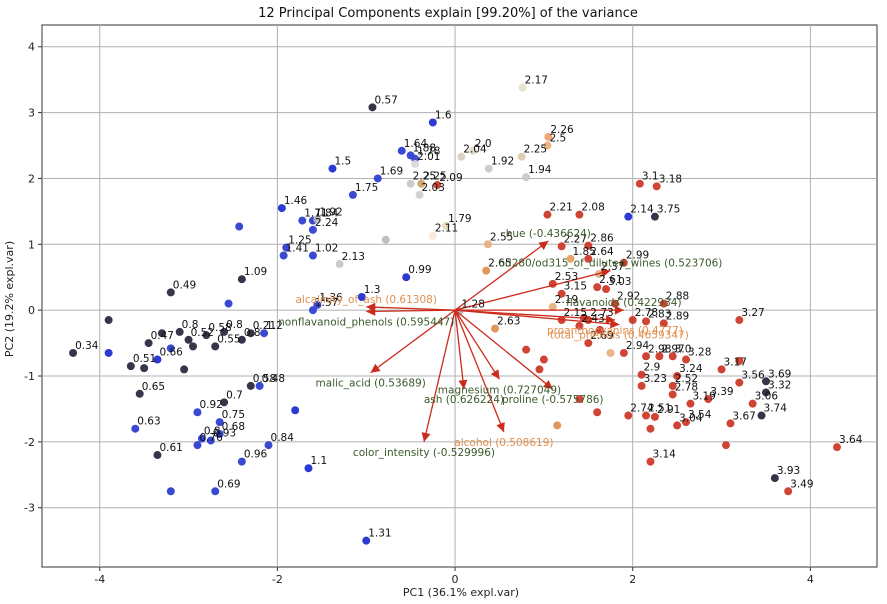 The width and height of the screenshot is (887, 604). What do you see at coordinates (379, 534) in the screenshot?
I see `point-label: 1.31` at bounding box center [379, 534].